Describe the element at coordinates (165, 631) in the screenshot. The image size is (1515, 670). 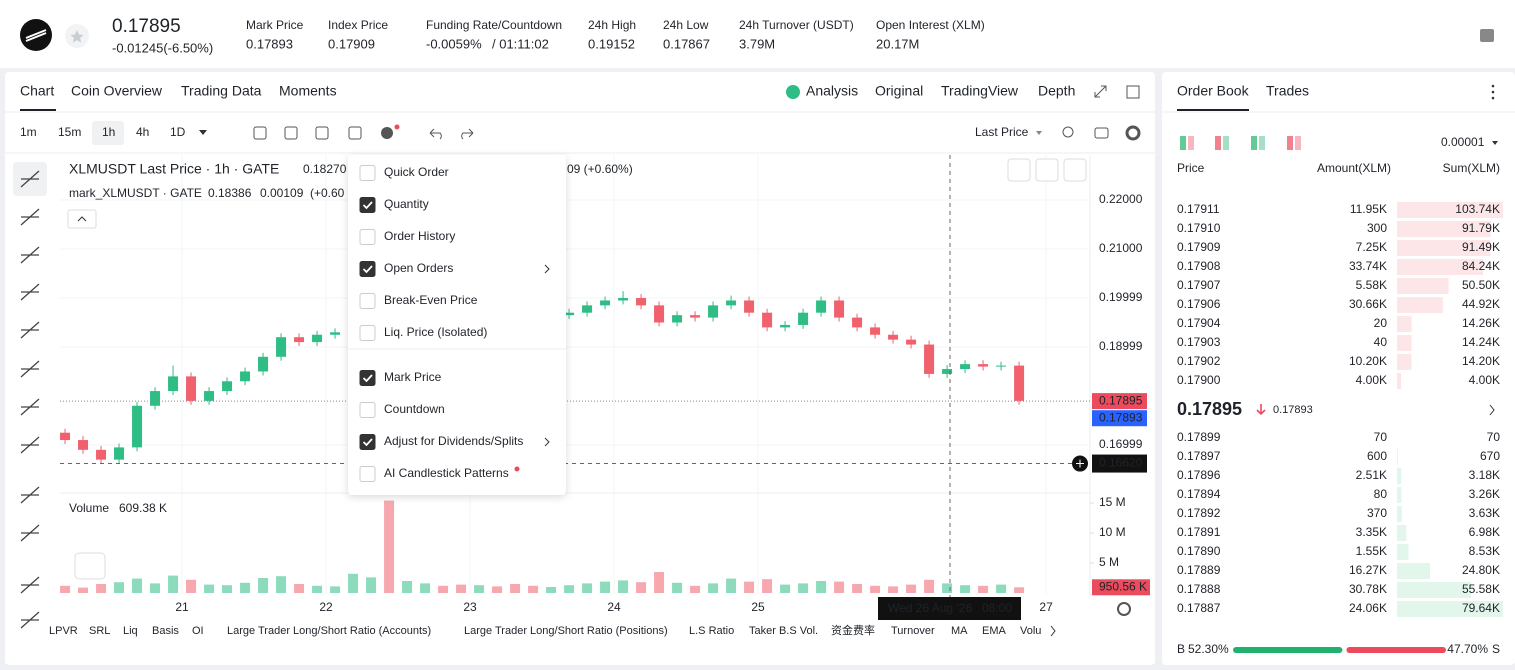
I see `indicator: Basis` at that location.